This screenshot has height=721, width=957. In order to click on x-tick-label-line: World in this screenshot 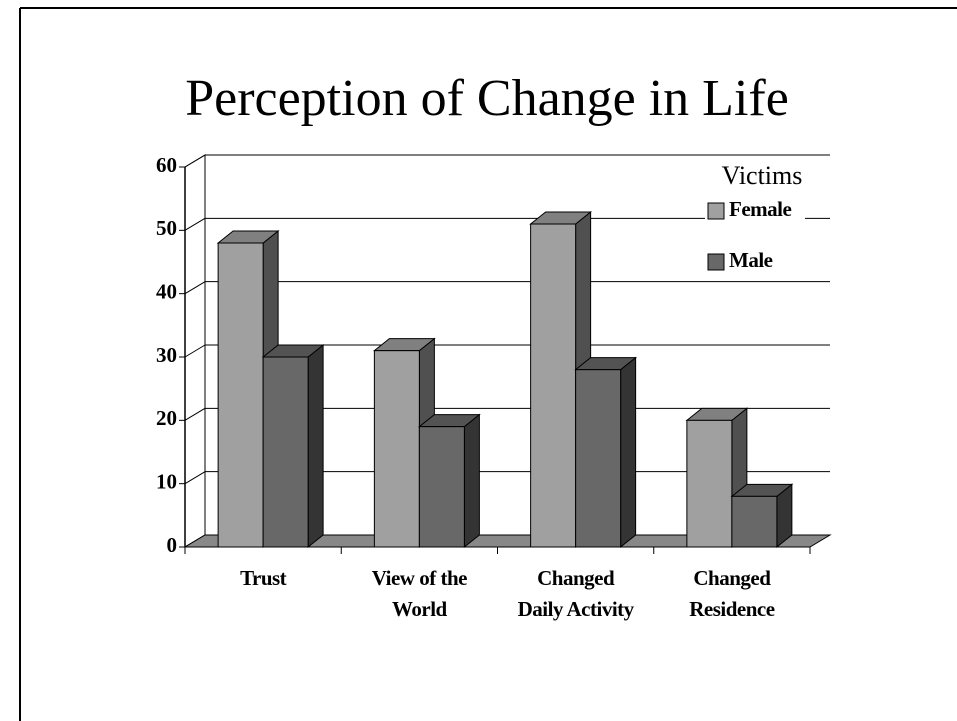, I will do `click(419, 609)`.